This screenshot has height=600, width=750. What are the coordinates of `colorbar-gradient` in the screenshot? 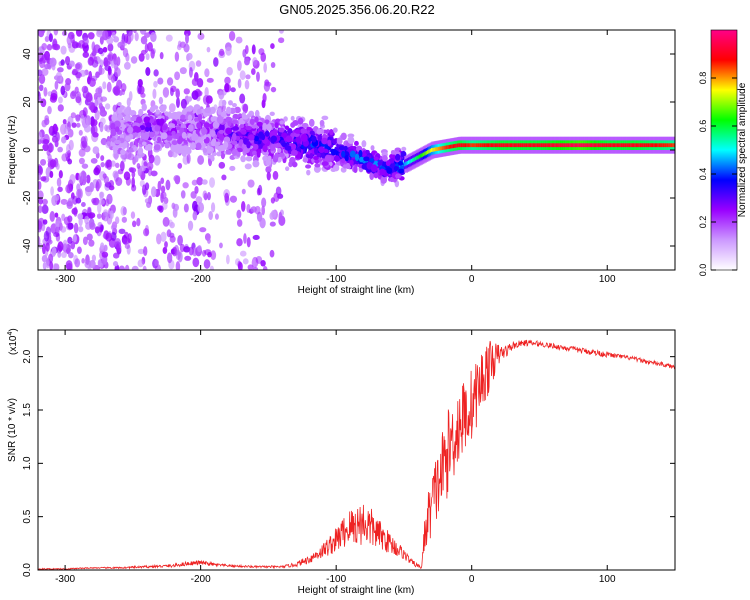 It's located at (724, 150).